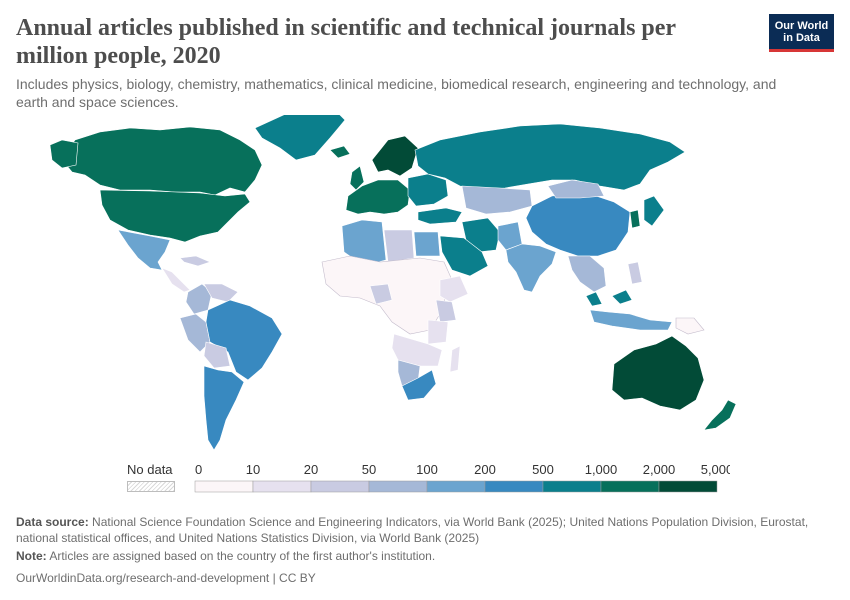 This screenshot has width=850, height=600. What do you see at coordinates (446, 311) in the screenshot?
I see `region-kenya` at bounding box center [446, 311].